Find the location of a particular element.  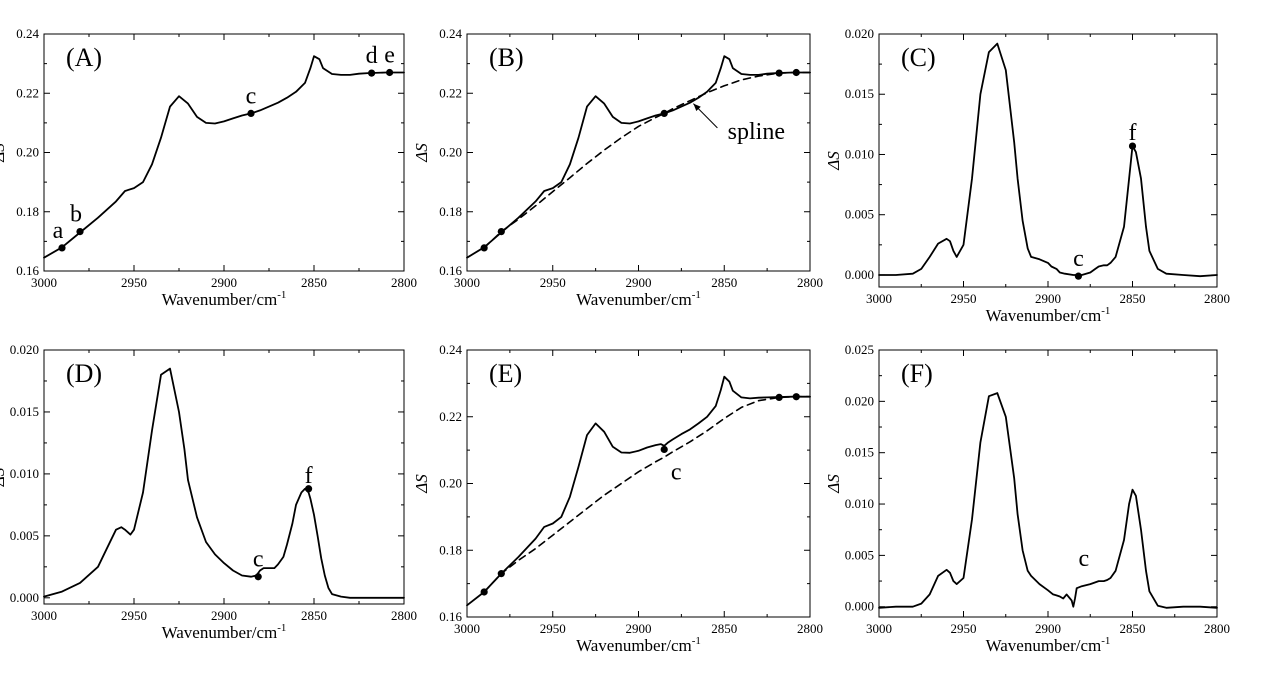

point-label: b is located at coordinates (76, 215).